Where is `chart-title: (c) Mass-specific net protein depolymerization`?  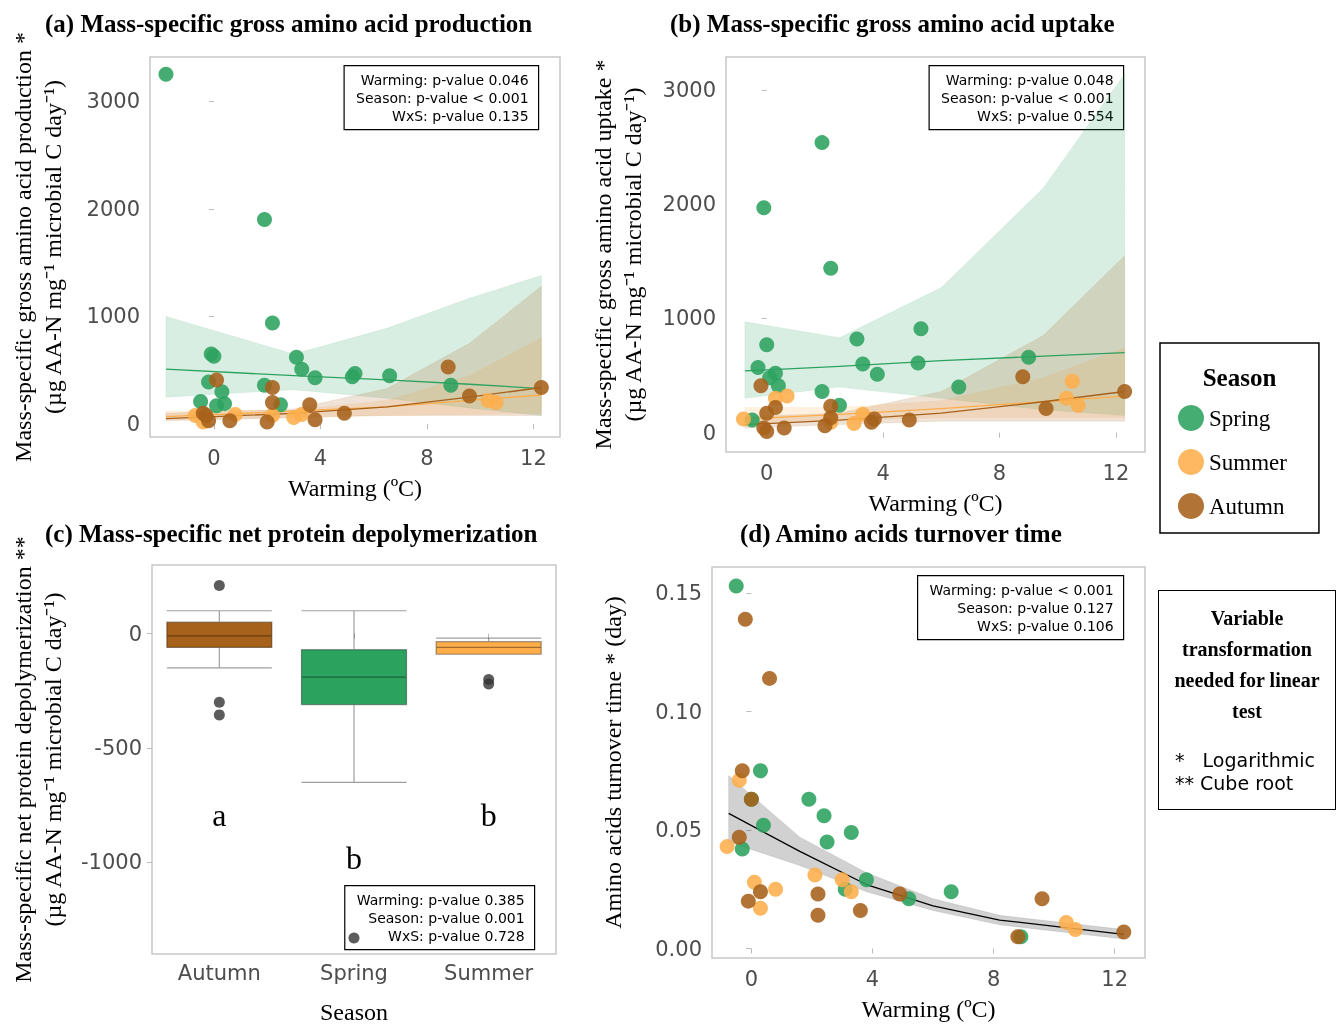
chart-title: (c) Mass-specific net protein depolymerization is located at coordinates (291, 534).